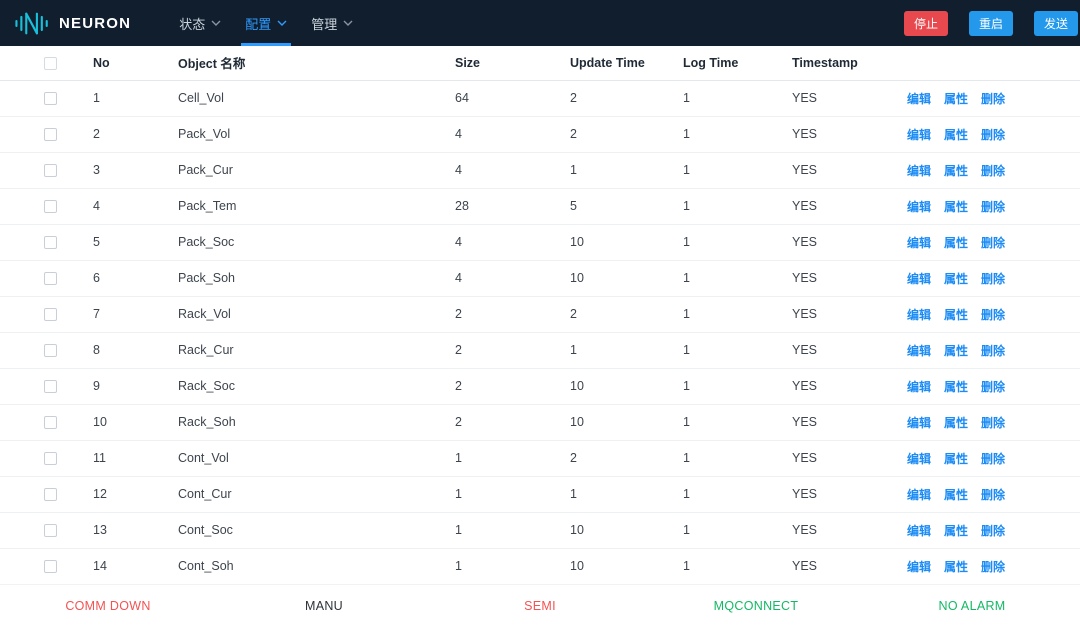  What do you see at coordinates (497, 530) in the screenshot?
I see `cell-size: 1` at bounding box center [497, 530].